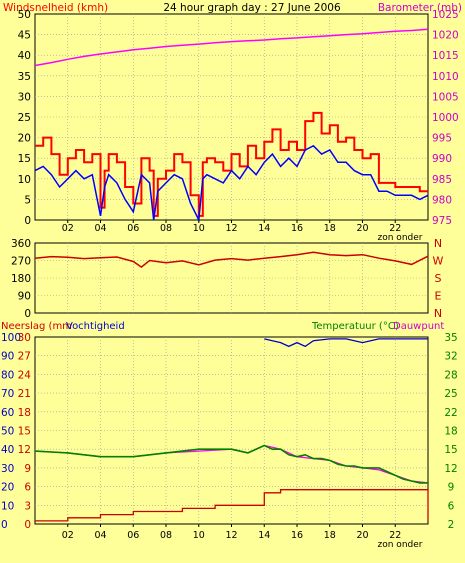 The width and height of the screenshot is (465, 563). Describe the element at coordinates (438, 313) in the screenshot. I see `compass-label: N` at that location.